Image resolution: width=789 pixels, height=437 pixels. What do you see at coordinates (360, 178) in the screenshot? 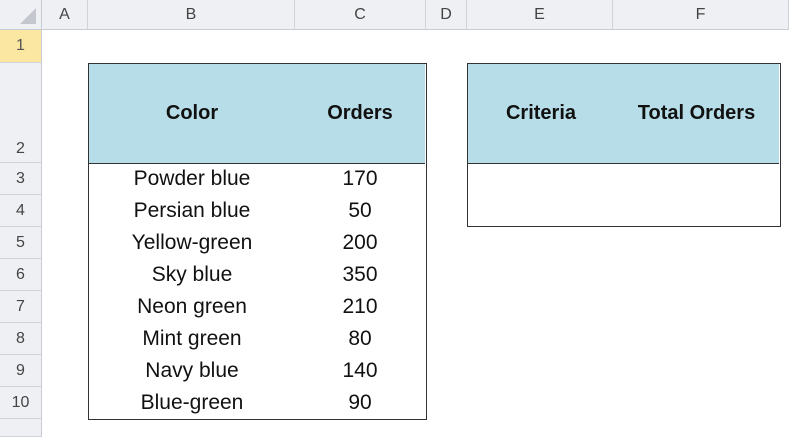
I see `orders-cell: 170` at bounding box center [360, 178].